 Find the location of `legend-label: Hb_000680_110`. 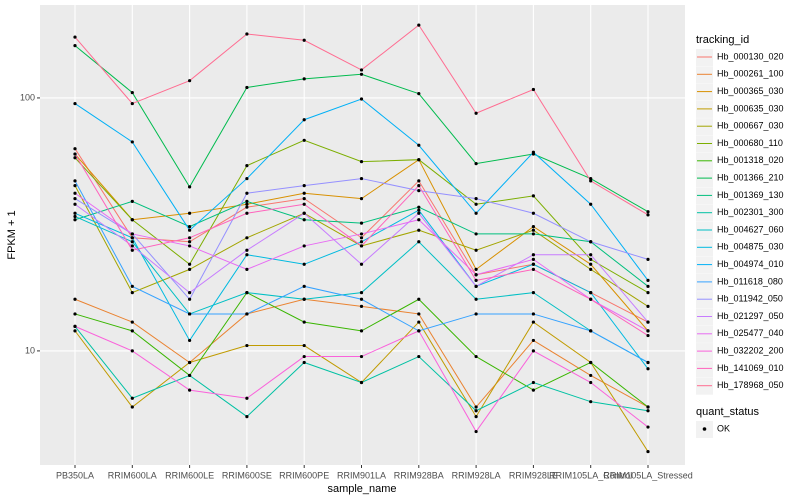

legend-label: Hb_000680_110 is located at coordinates (750, 143).